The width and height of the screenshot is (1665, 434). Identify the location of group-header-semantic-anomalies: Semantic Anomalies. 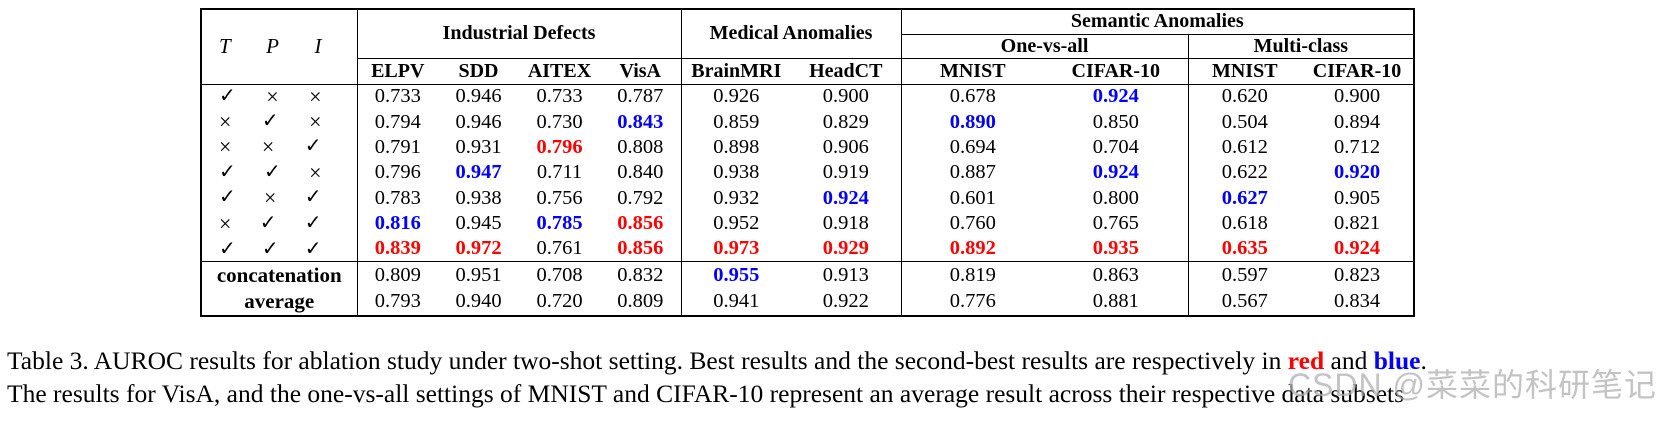
(1158, 22).